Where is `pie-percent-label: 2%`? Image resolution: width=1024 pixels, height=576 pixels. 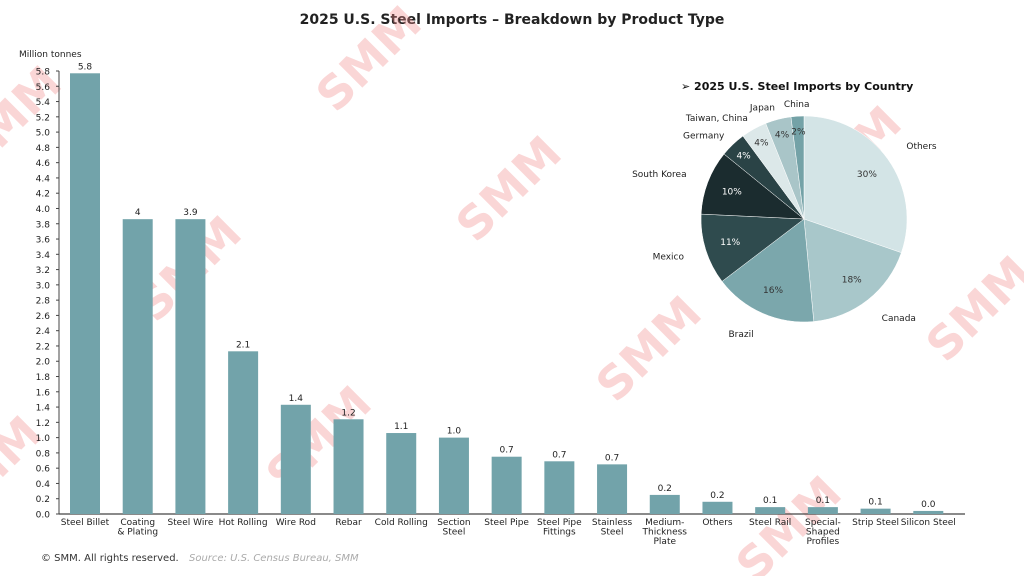
pie-percent-label: 2% is located at coordinates (798, 133).